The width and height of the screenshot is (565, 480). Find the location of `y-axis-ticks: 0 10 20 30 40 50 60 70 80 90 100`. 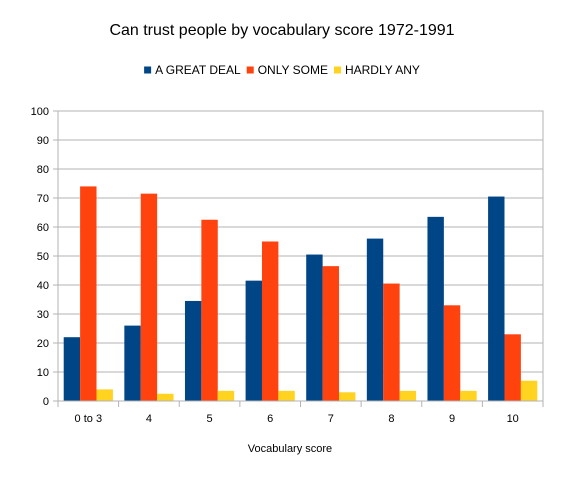

y-axis-ticks: 0 10 20 30 40 50 60 70 80 90 100 is located at coordinates (44, 257).